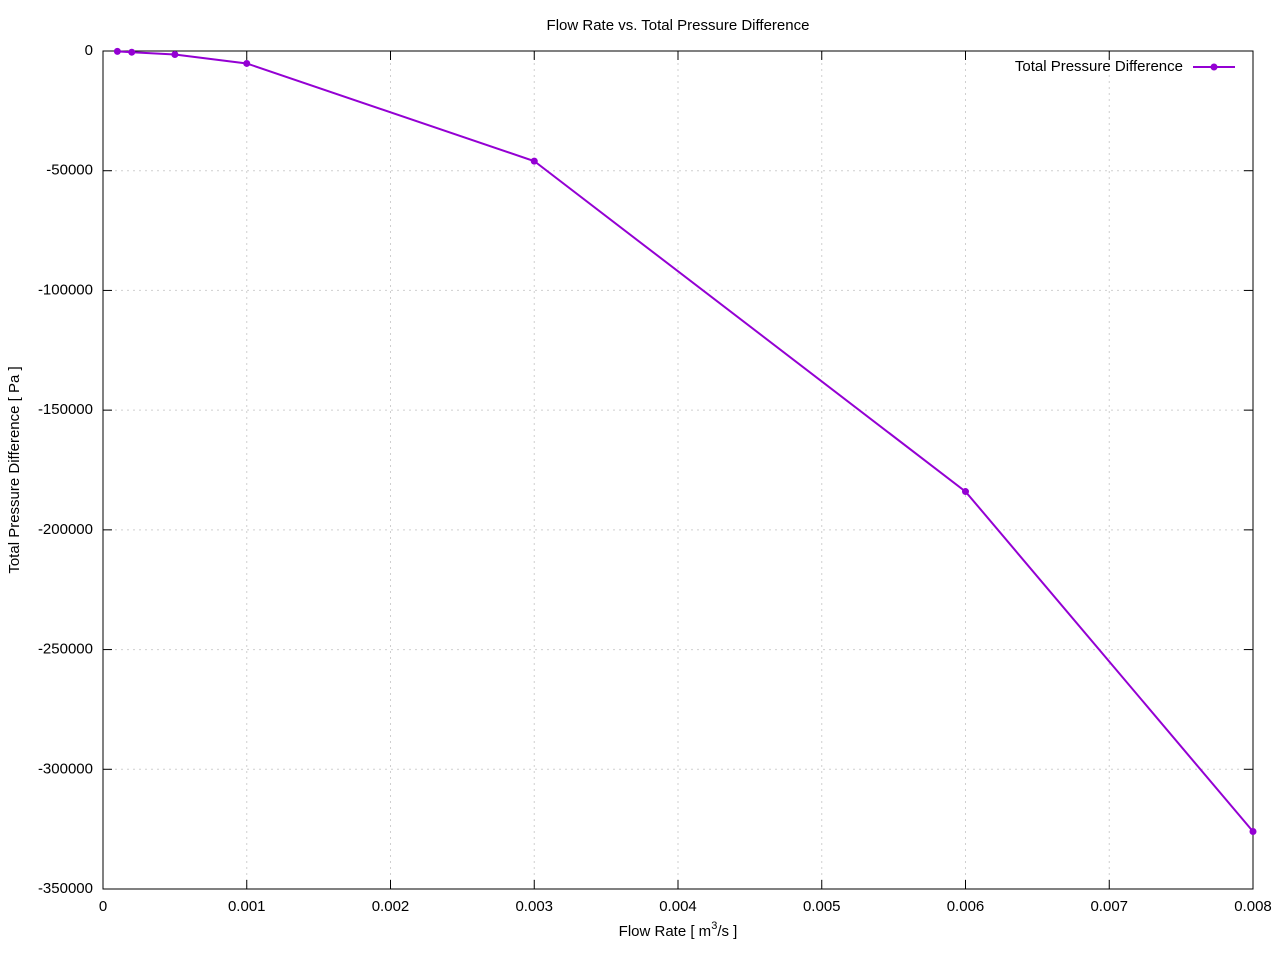 Image resolution: width=1280 pixels, height=960 pixels. Describe the element at coordinates (65, 888) in the screenshot. I see `y-tick-label: -350000` at that location.